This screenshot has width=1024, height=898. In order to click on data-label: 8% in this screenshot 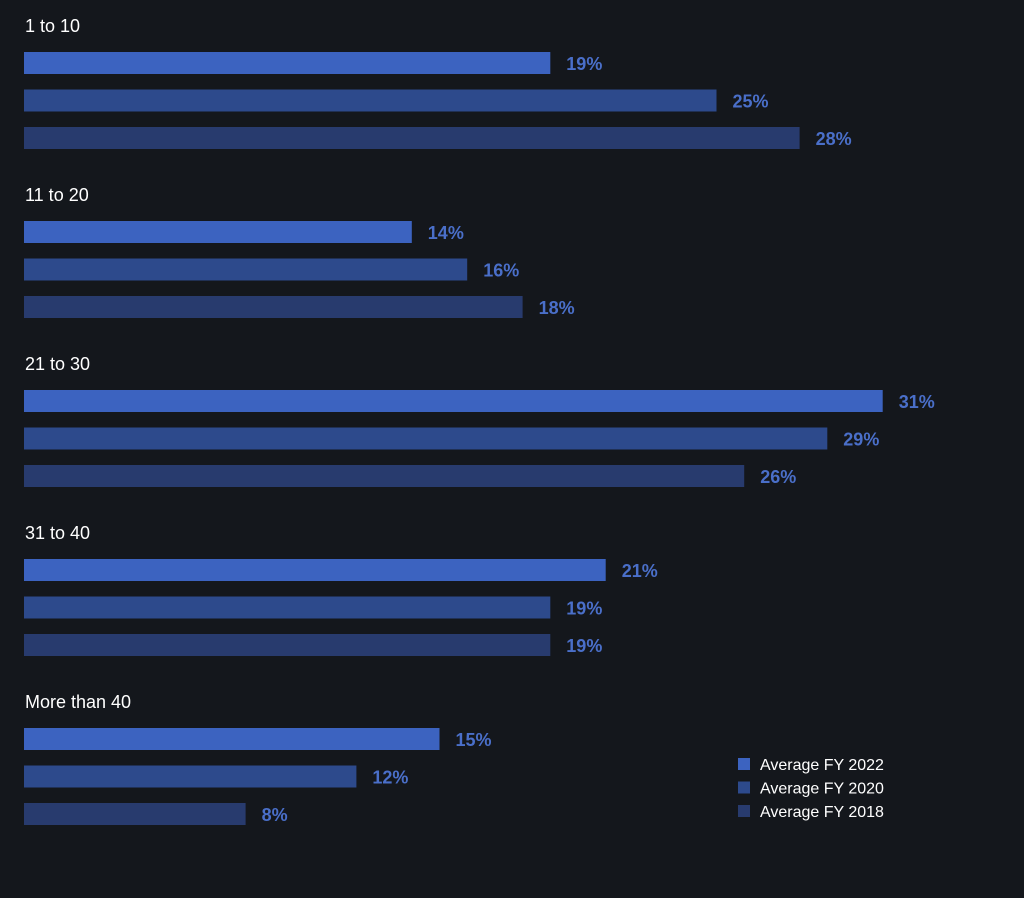, I will do `click(275, 815)`.